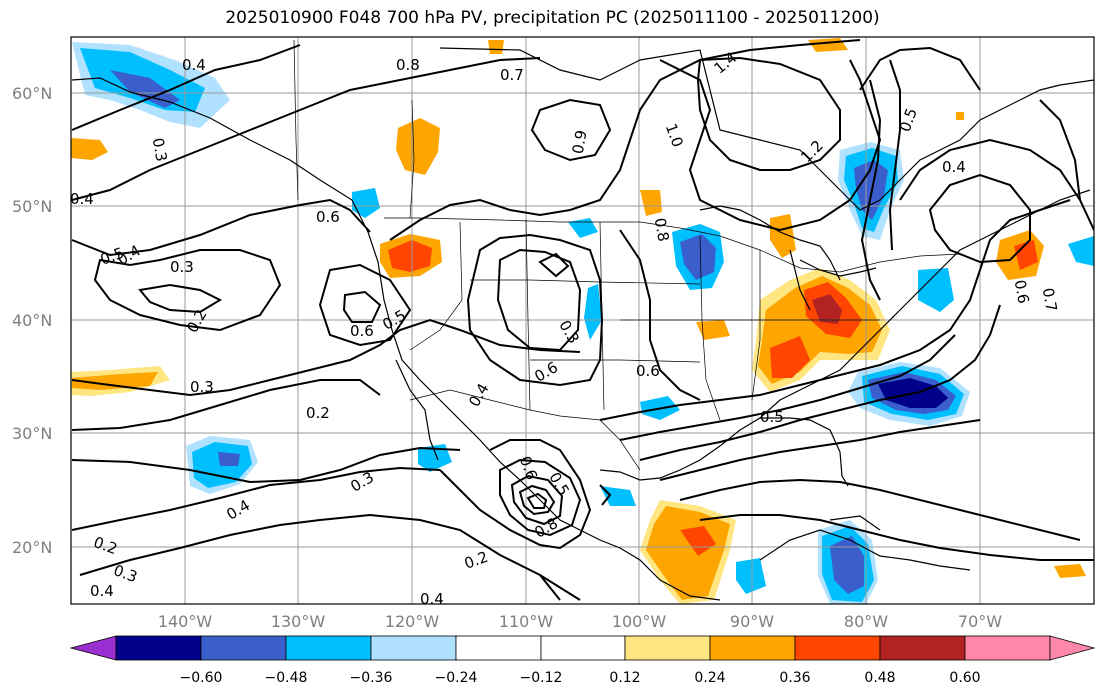  Describe the element at coordinates (624, 678) in the screenshot. I see `colorbar-tick-label: 0.12` at that location.